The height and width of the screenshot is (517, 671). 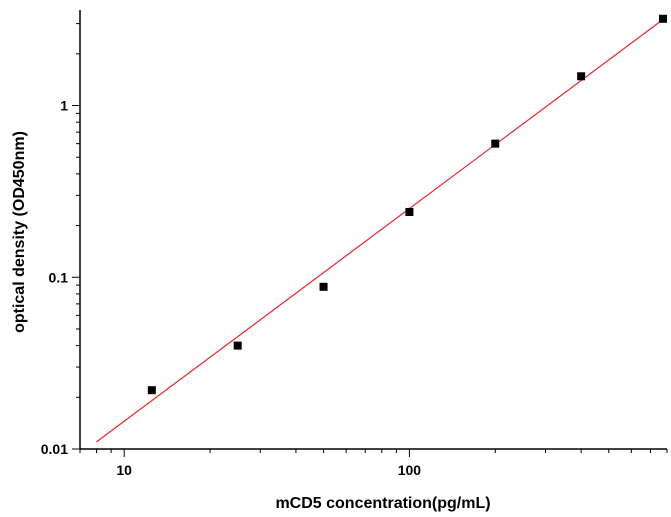 What do you see at coordinates (373, 463) in the screenshot?
I see `x-axis-ticks: 10 100` at bounding box center [373, 463].